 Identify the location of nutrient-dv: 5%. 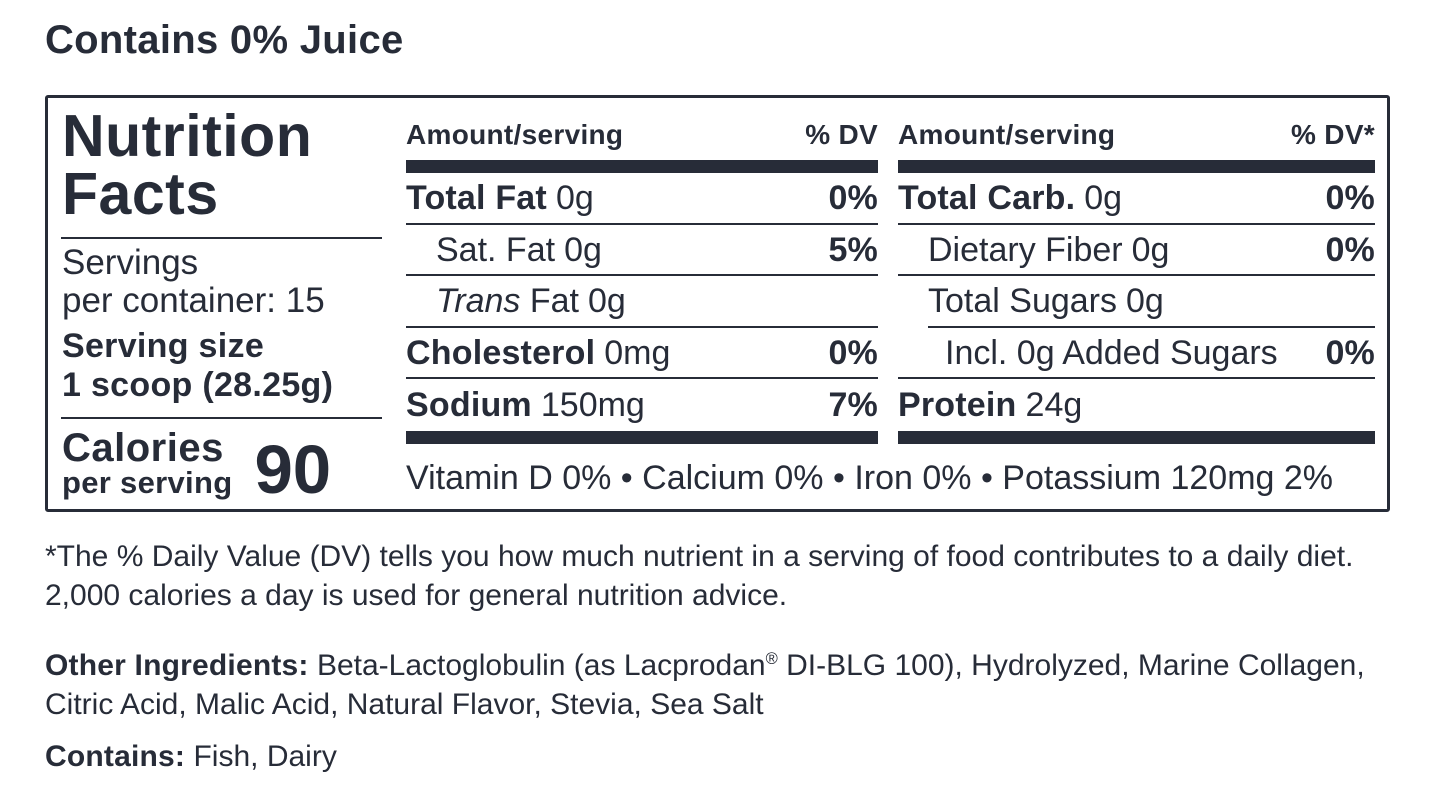
(853, 249).